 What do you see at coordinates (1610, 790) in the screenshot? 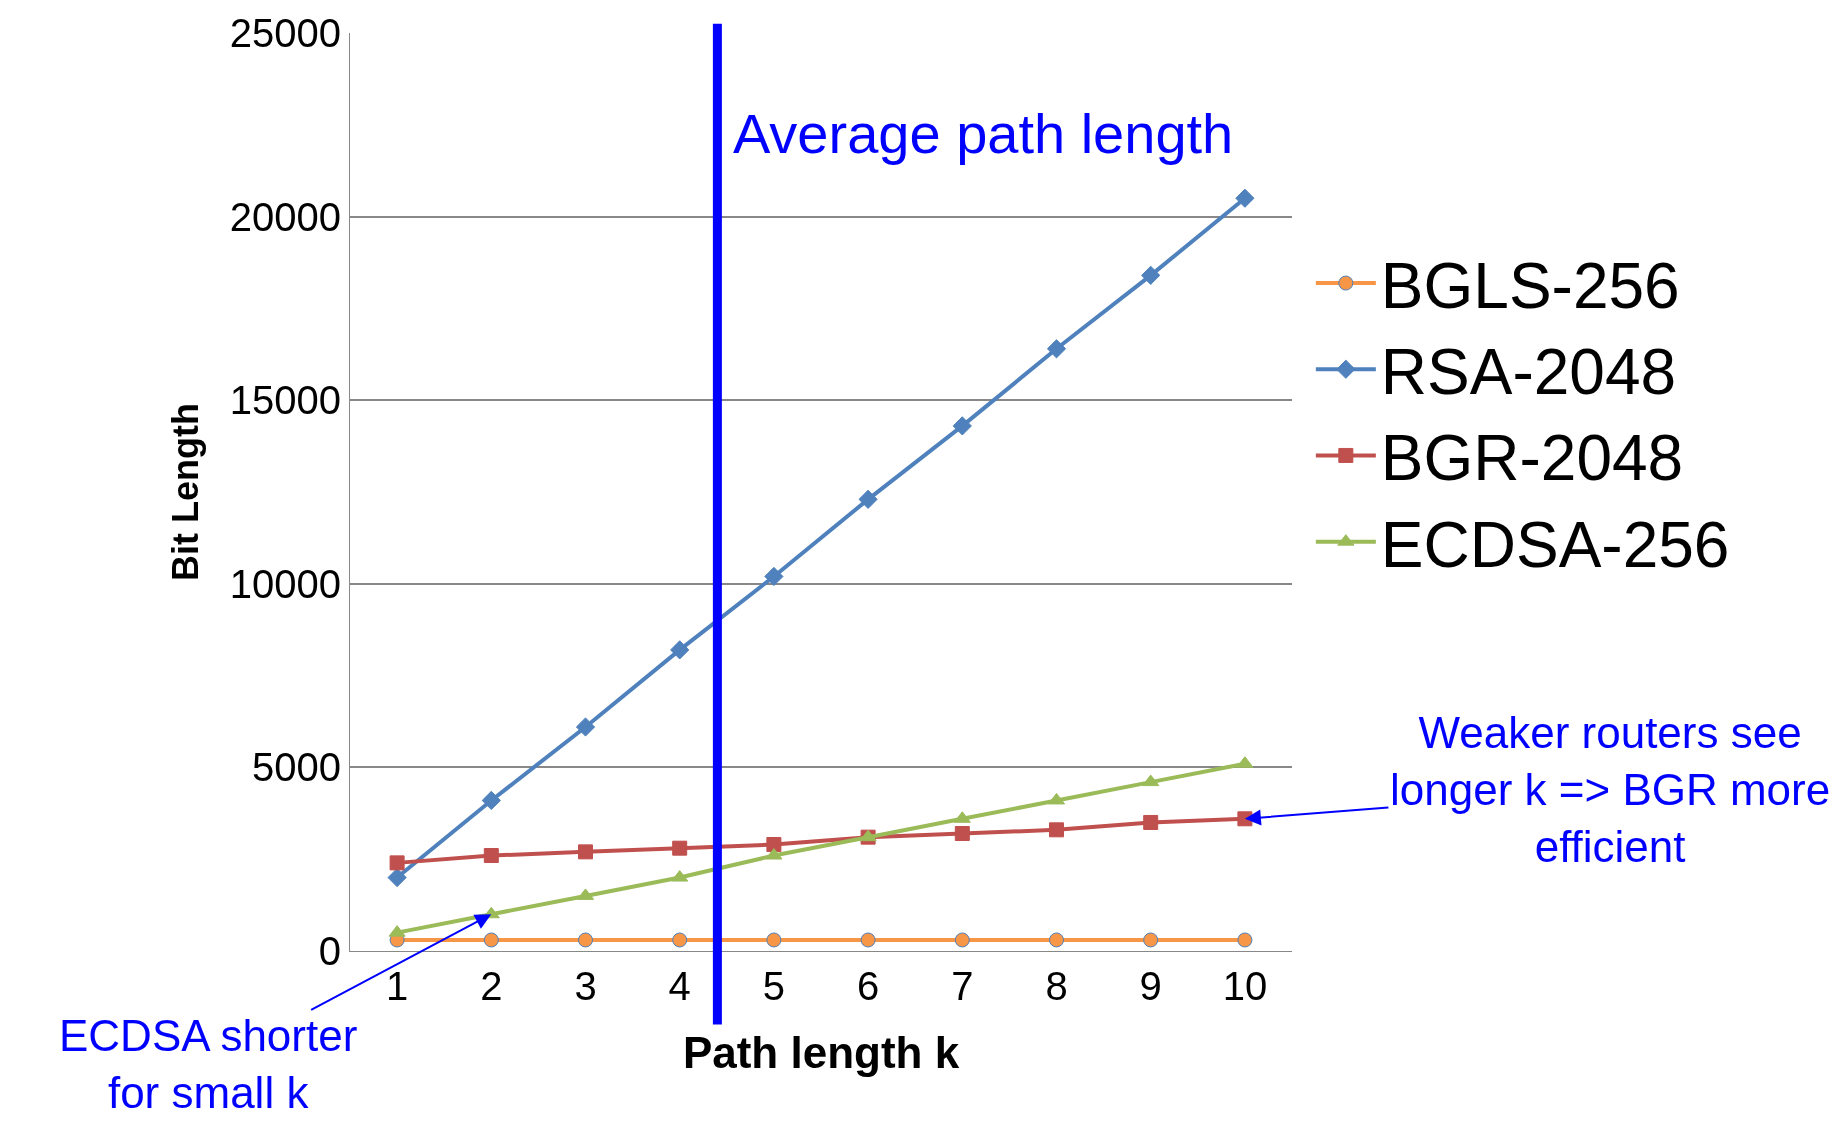
I see `annotation: Weaker routers see longer k => BGR more efficient` at bounding box center [1610, 790].